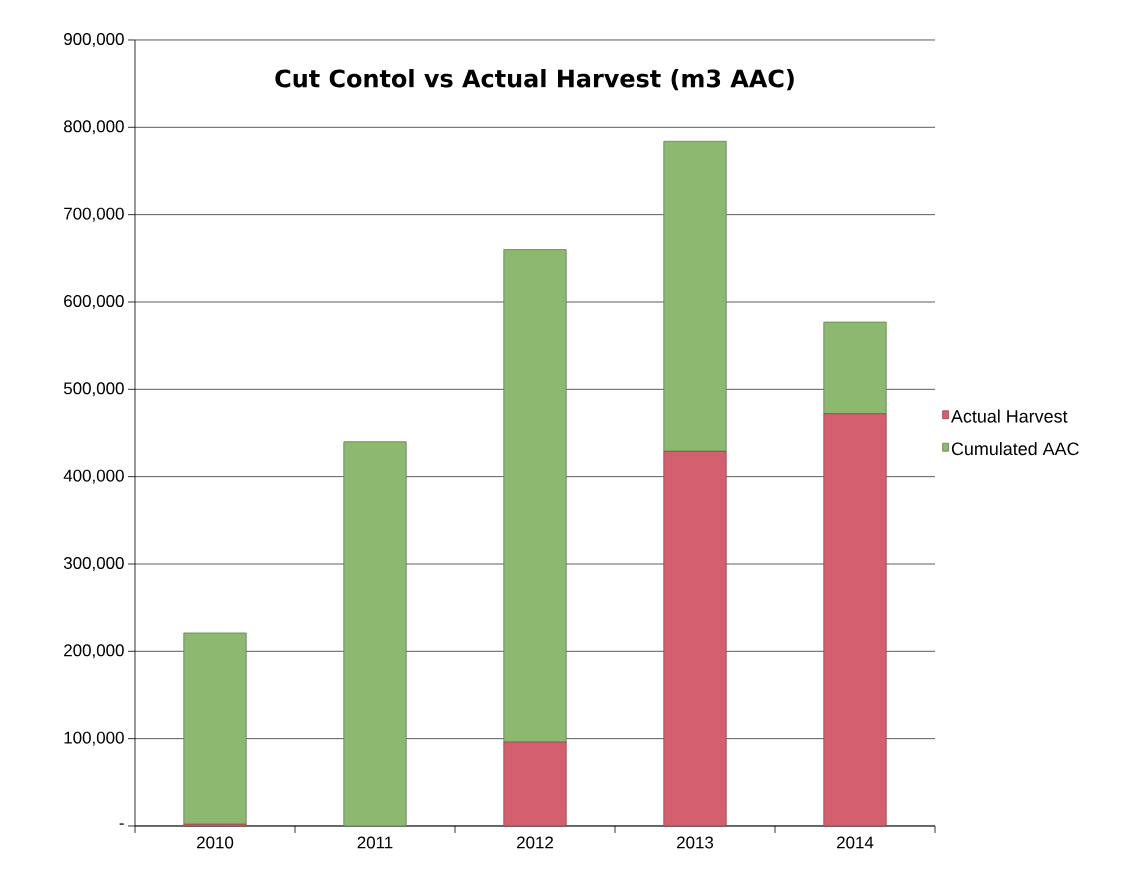  Describe the element at coordinates (94, 39) in the screenshot. I see `y-tick-label: 900,000` at that location.